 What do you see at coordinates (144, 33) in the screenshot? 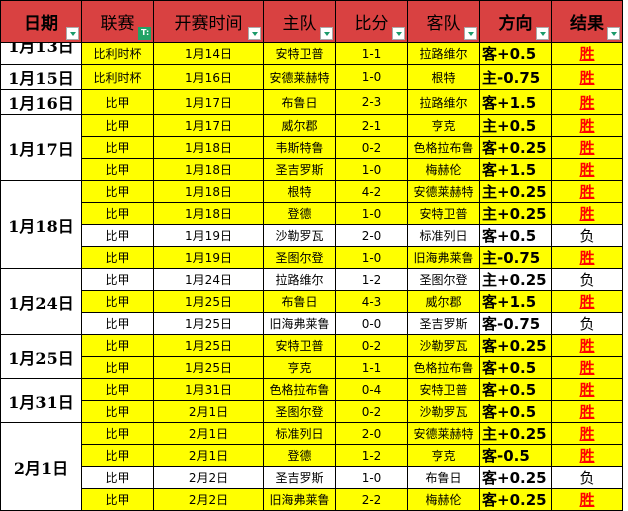
I see `active-filter-icon` at bounding box center [144, 33].